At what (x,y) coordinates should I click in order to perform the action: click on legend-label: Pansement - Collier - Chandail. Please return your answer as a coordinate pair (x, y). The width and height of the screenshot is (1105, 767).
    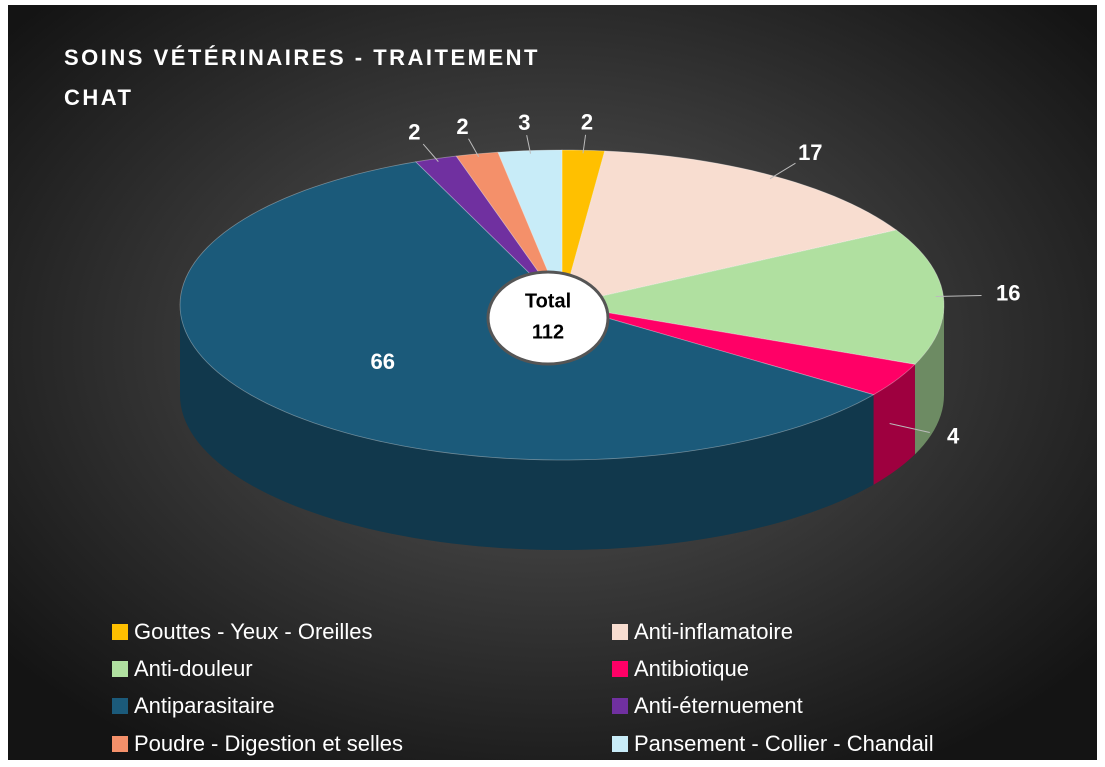
    Looking at the image, I should click on (784, 743).